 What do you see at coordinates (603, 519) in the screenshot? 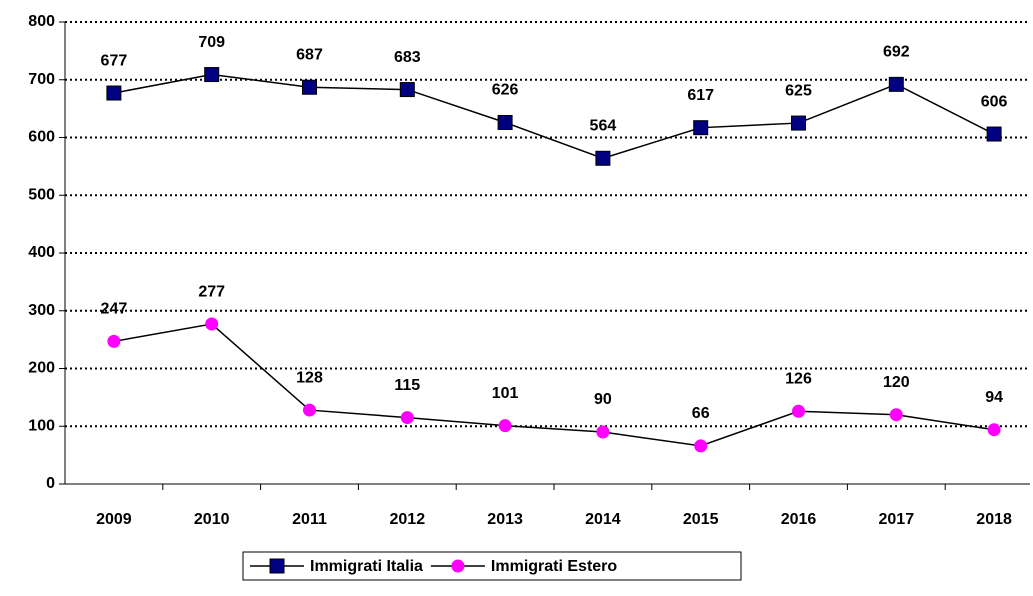
I see `x-tick-label: 2014` at bounding box center [603, 519].